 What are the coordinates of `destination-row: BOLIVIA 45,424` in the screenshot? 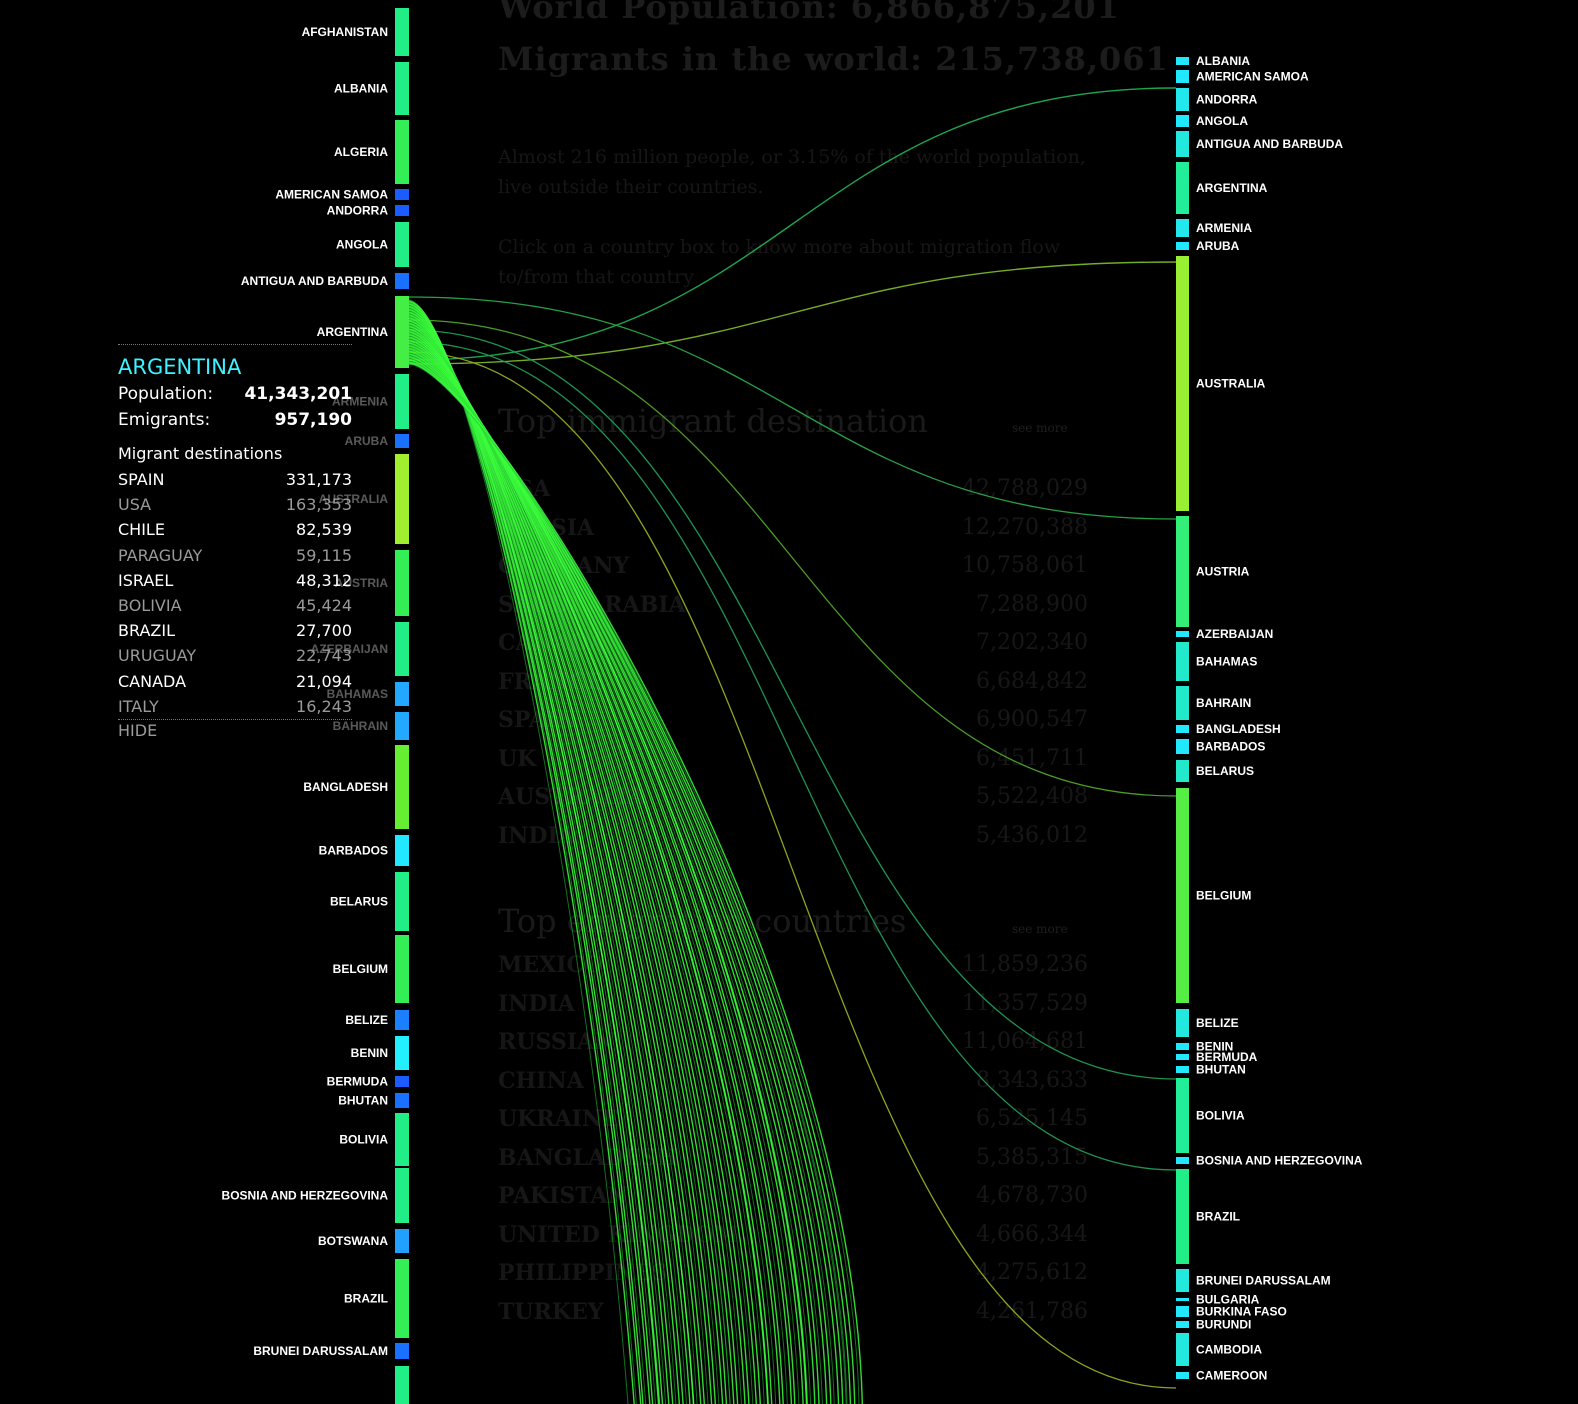 It's located at (235, 605).